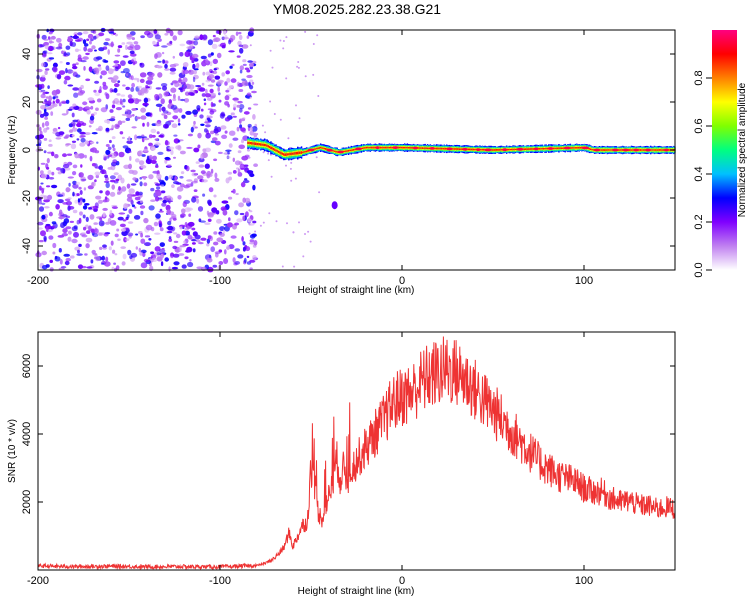 The height and width of the screenshot is (600, 750). What do you see at coordinates (311, 150) in the screenshot?
I see `spectrogram-peak-mark` at bounding box center [311, 150].